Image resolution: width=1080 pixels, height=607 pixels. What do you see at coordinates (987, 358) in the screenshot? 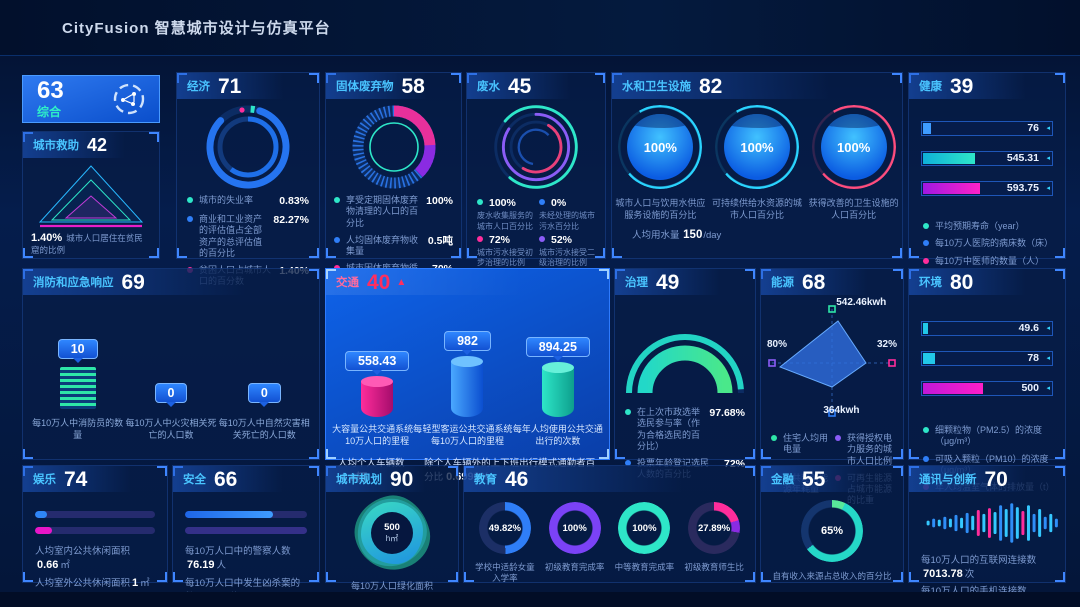
I see `bar-pm10: 78 ◂` at bounding box center [987, 358].